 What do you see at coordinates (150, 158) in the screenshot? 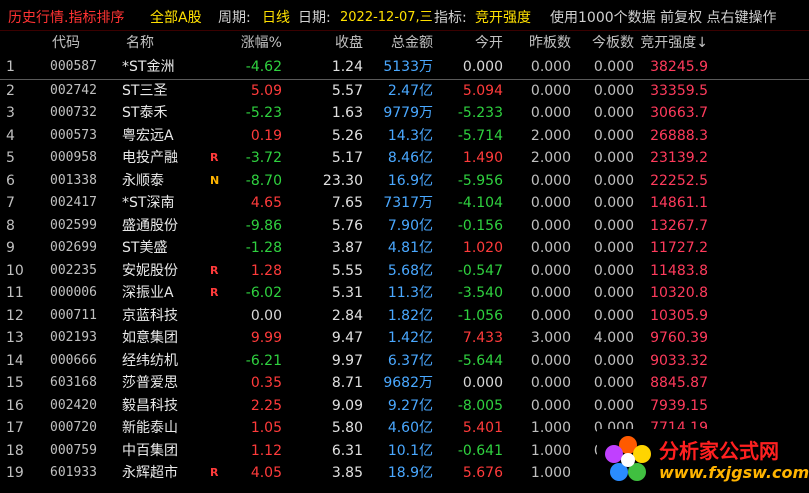
I see `stock-name: 电投产融` at bounding box center [150, 158].